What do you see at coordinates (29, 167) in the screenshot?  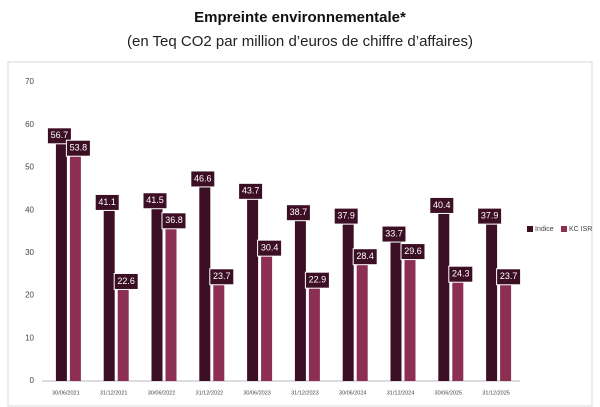 I see `y-tick-label: 50` at bounding box center [29, 167].